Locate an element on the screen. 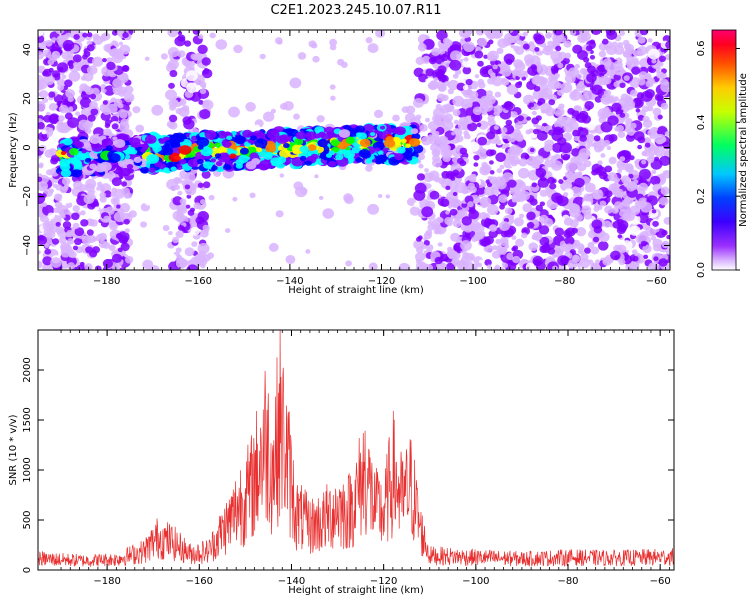  colorbar-ticks: 0.0 0.2 0.4 0.6 is located at coordinates (718, 159).